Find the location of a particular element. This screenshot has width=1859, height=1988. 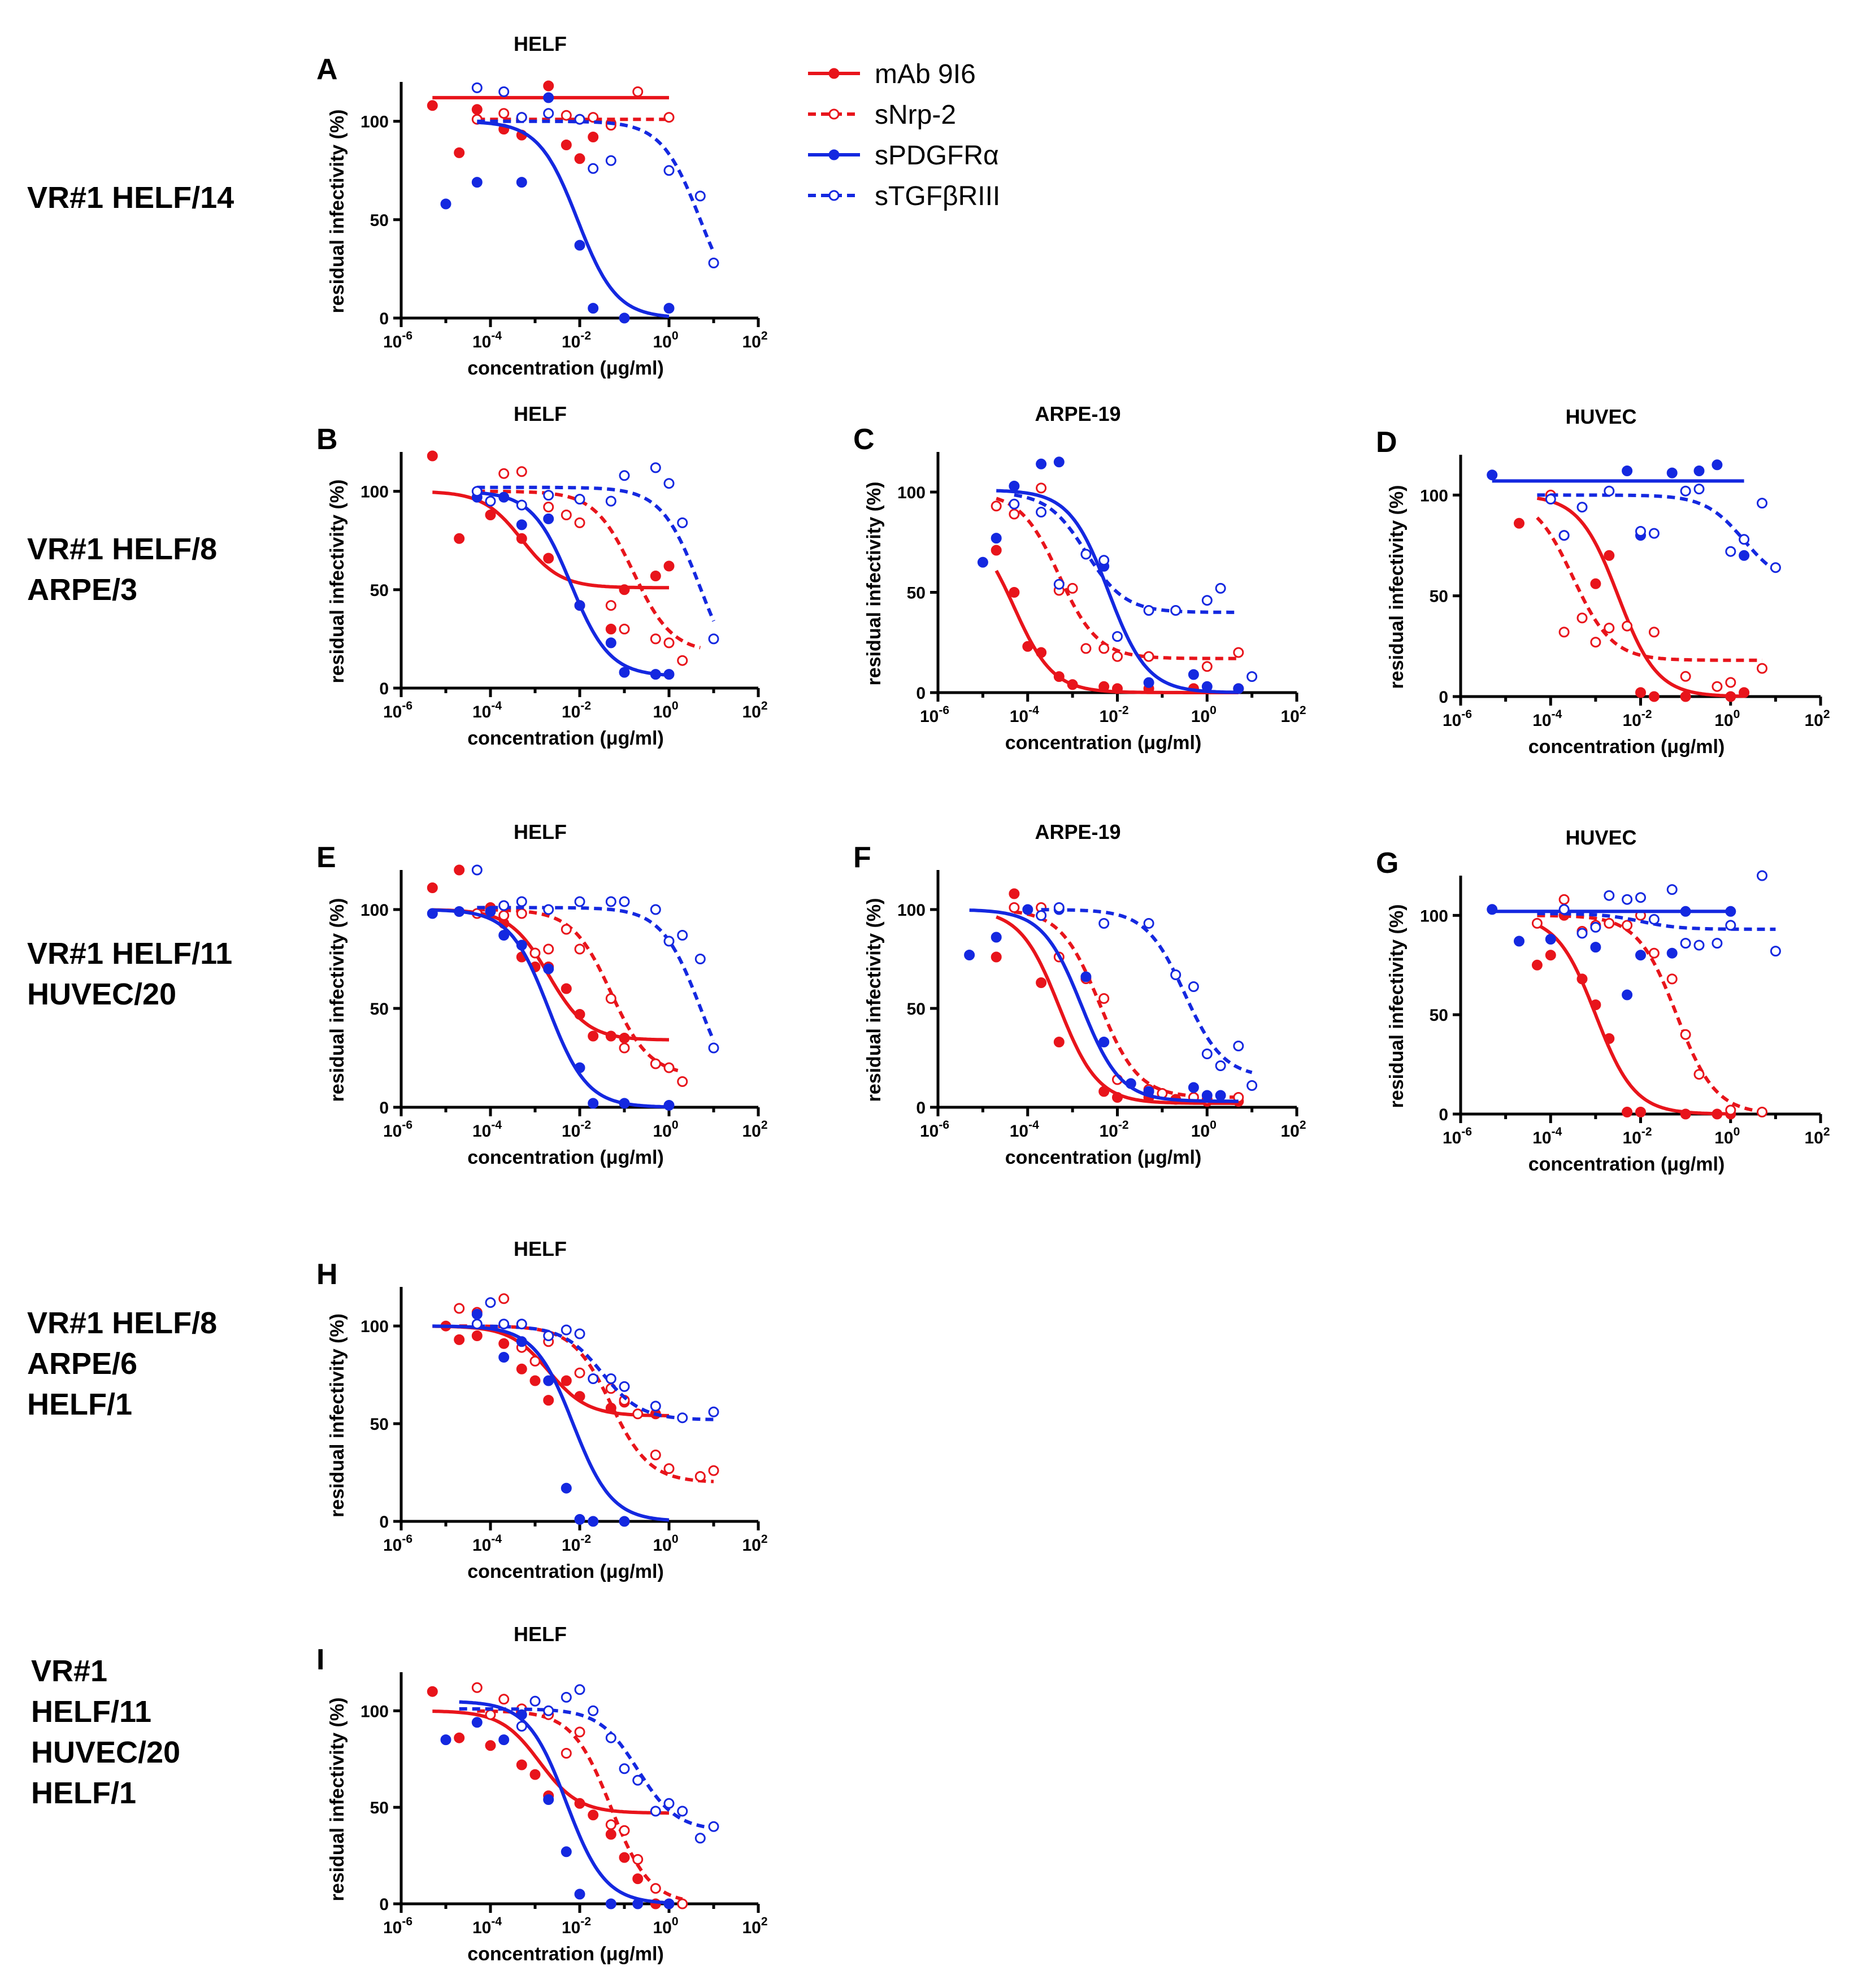

x-tick-label: 10⁻² is located at coordinates (576, 1130).